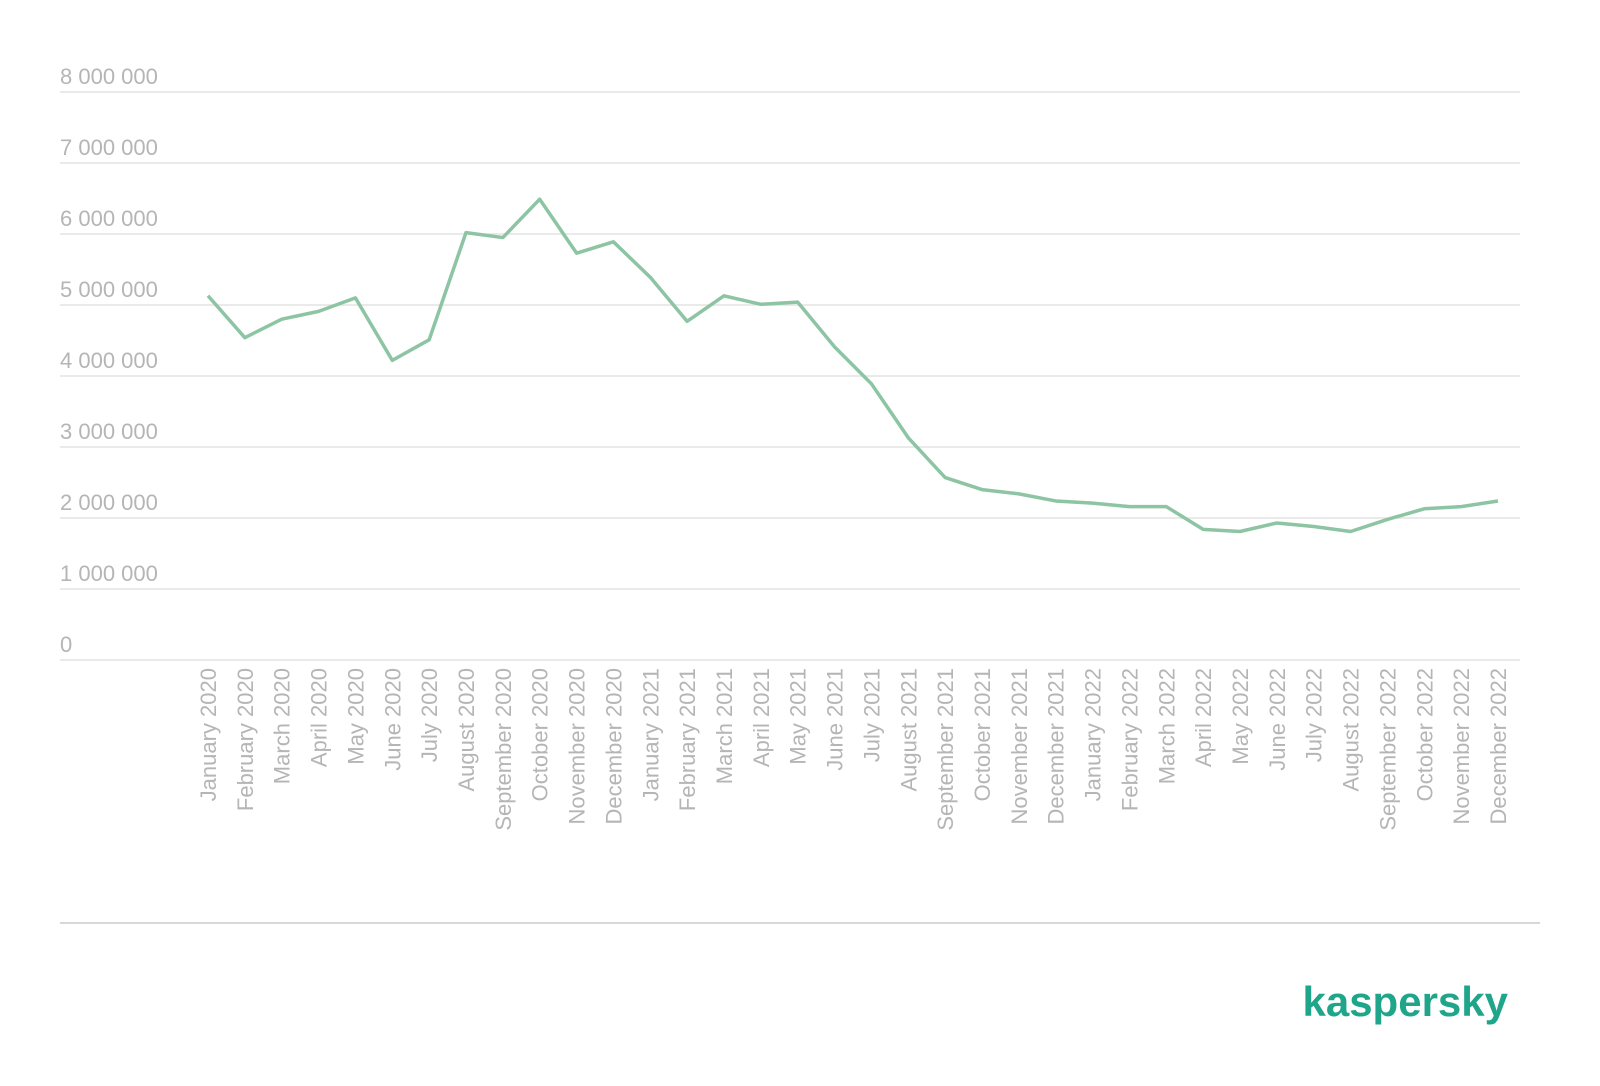  I want to click on x-tick-label: July 2022, so click(1314, 715).